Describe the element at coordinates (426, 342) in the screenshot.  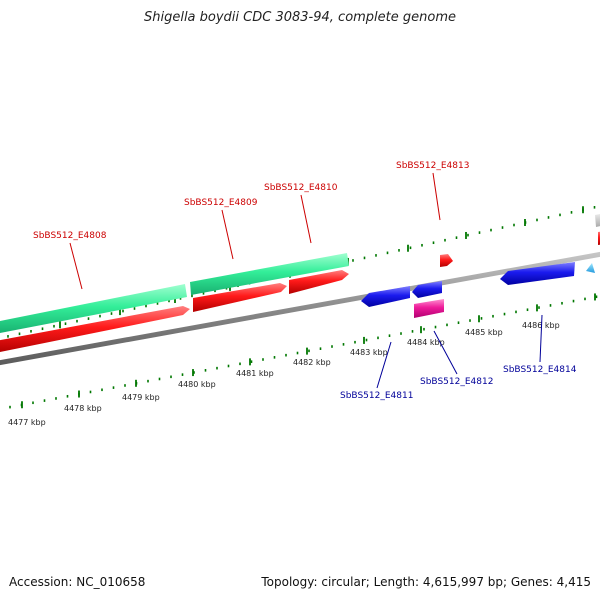
I see `position-tick-label: 4484 kbp` at that location.